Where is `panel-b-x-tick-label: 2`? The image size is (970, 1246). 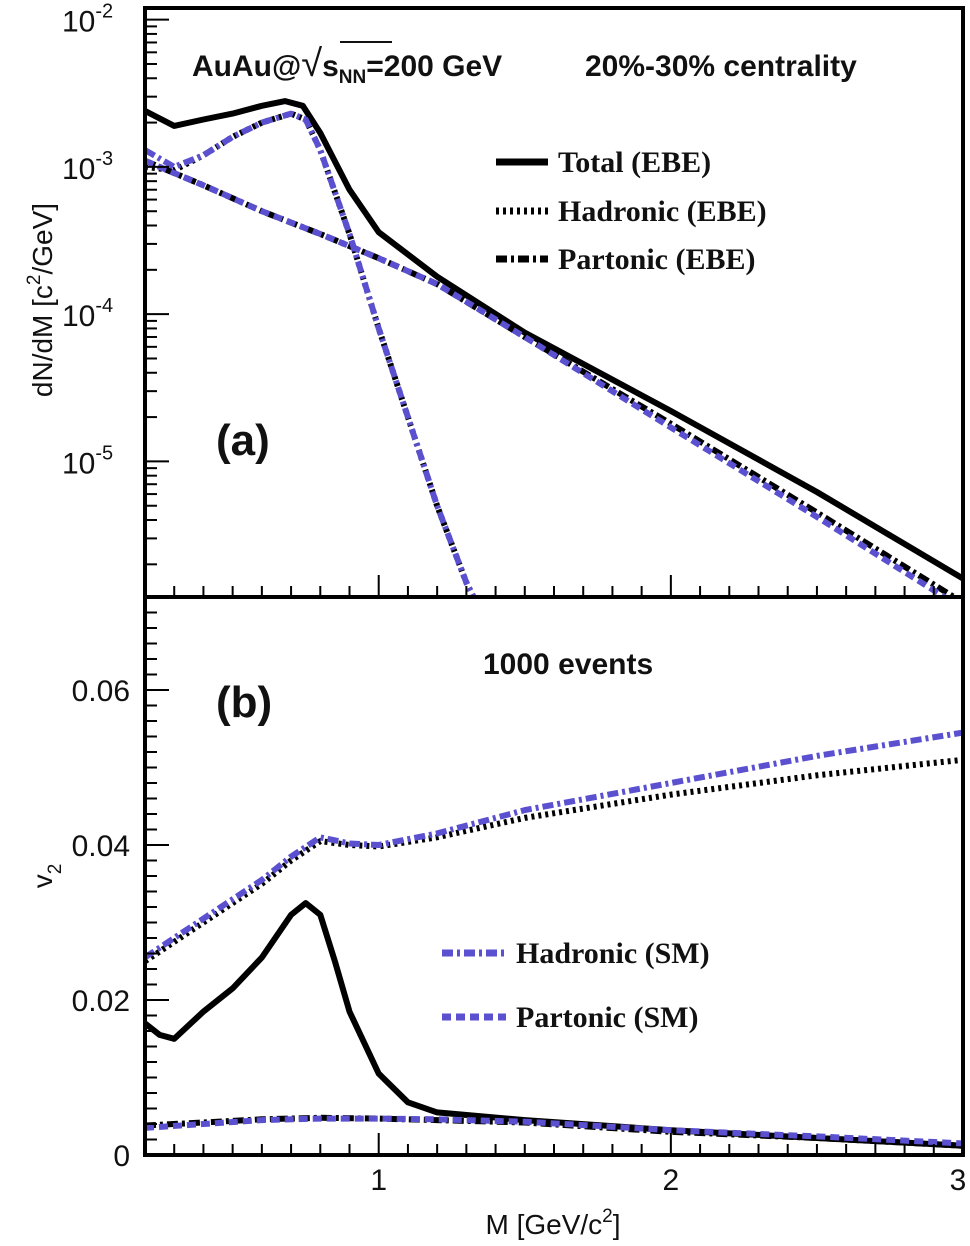 panel-b-x-tick-label: 2 is located at coordinates (671, 1180).